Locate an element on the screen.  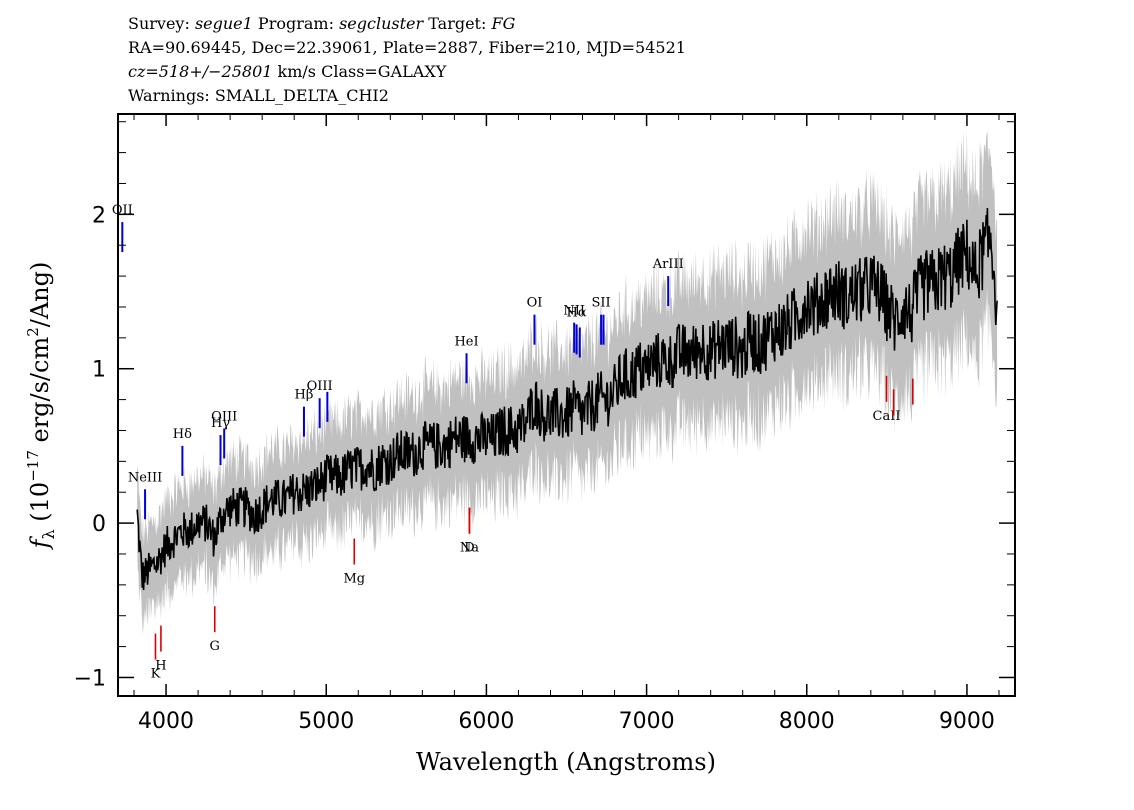
absorption-line-label: G is located at coordinates (215, 646).